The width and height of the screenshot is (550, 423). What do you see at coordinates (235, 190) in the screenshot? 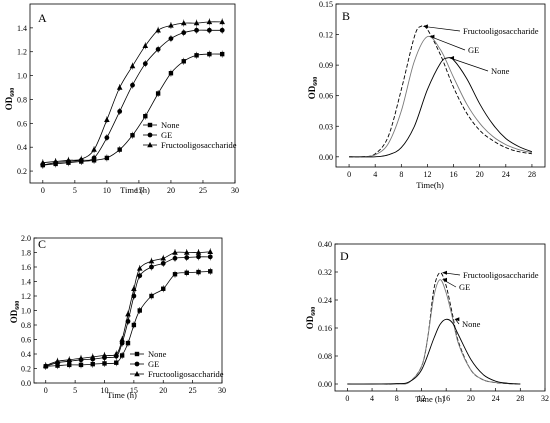
I see `x-tick-label: 30` at bounding box center [235, 190].